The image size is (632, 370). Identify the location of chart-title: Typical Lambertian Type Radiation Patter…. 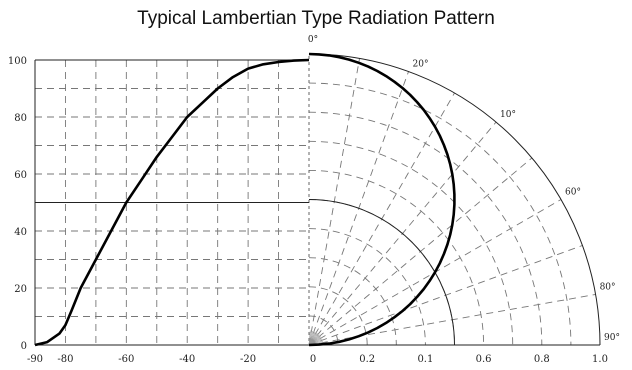
(316, 18).